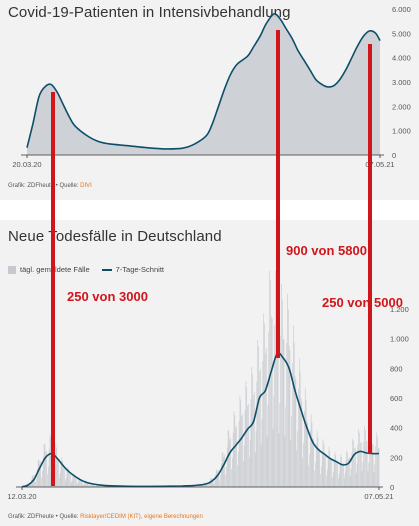  Describe the element at coordinates (379, 164) in the screenshot. I see `icu-x-tick-label: 07.05.21` at that location.